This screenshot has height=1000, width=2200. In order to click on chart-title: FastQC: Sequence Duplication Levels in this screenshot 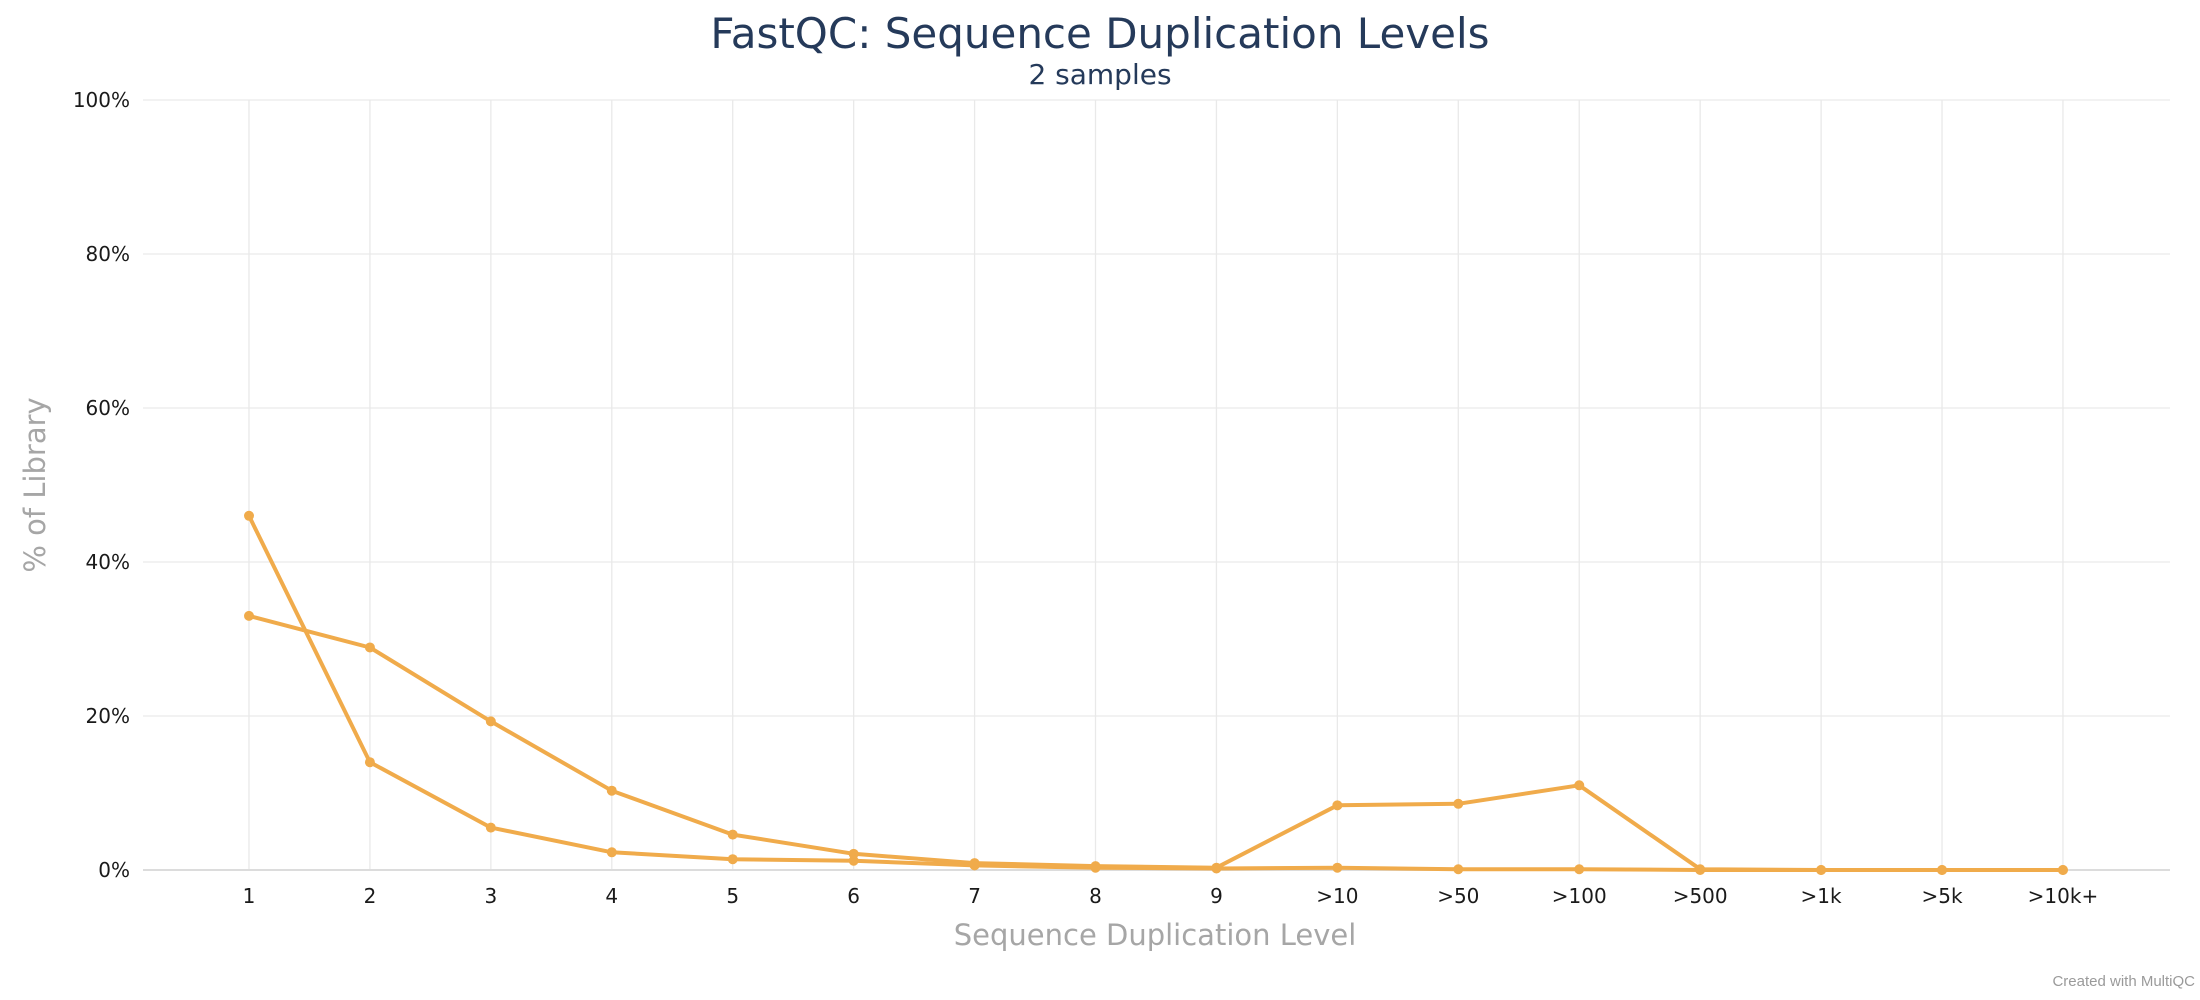, I will do `click(1099, 33)`.